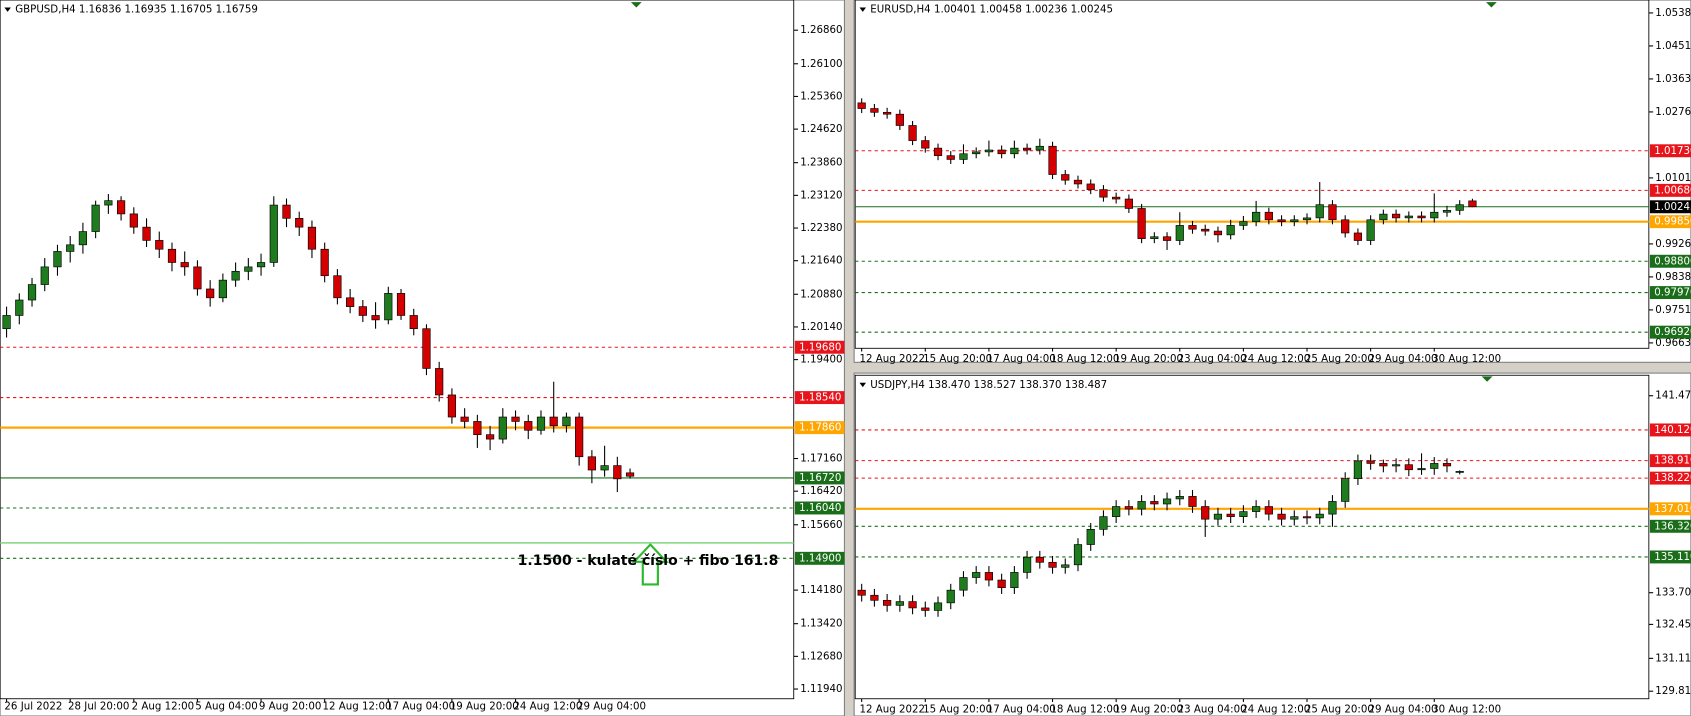 Image resolution: width=1691 pixels, height=716 pixels. What do you see at coordinates (820, 558) in the screenshot?
I see `level-label: 1.14900` at bounding box center [820, 558].